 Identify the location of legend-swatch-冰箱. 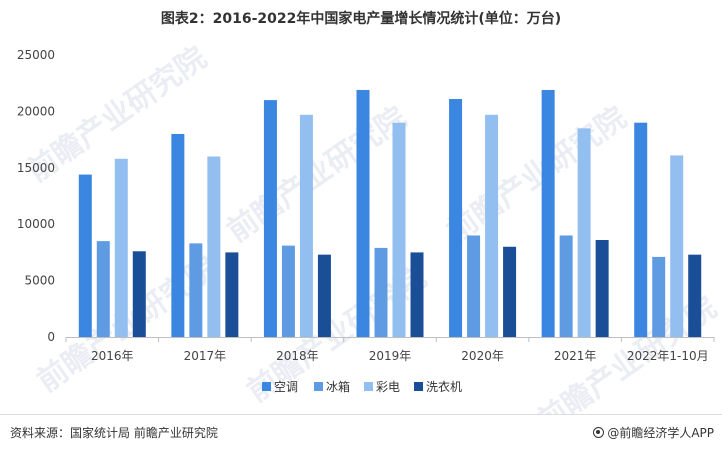
(318, 386).